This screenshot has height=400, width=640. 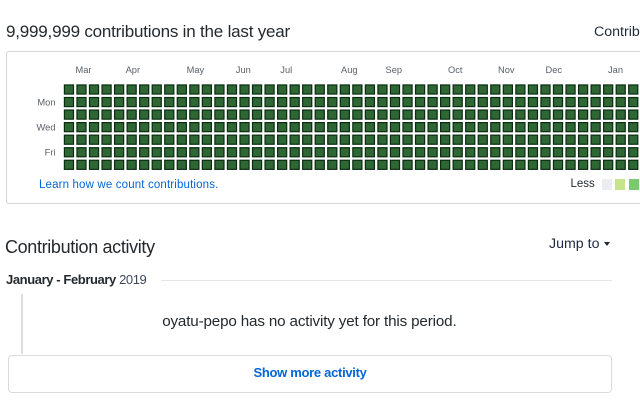 I want to click on svg-text: Dec, so click(x=554, y=70).